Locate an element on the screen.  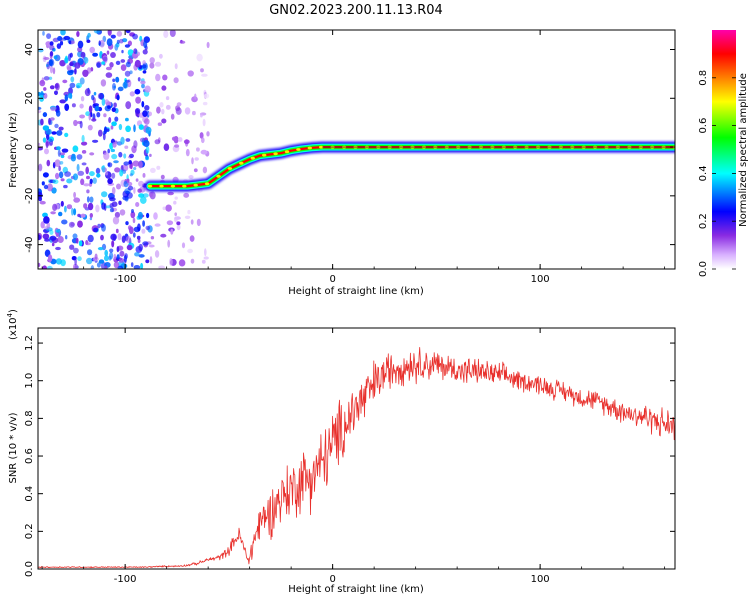
x-tick-label: 100 is located at coordinates (540, 579).